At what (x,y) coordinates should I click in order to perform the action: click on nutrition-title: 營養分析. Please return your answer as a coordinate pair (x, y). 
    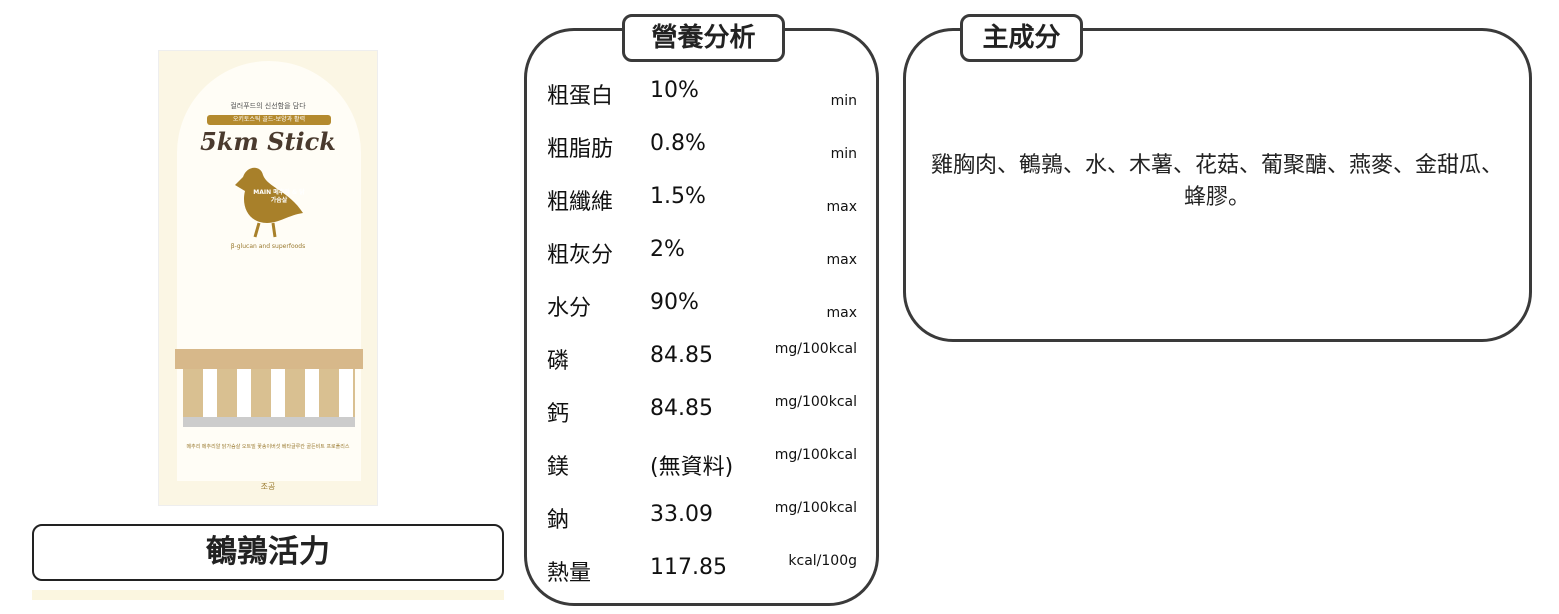
    Looking at the image, I should click on (703, 38).